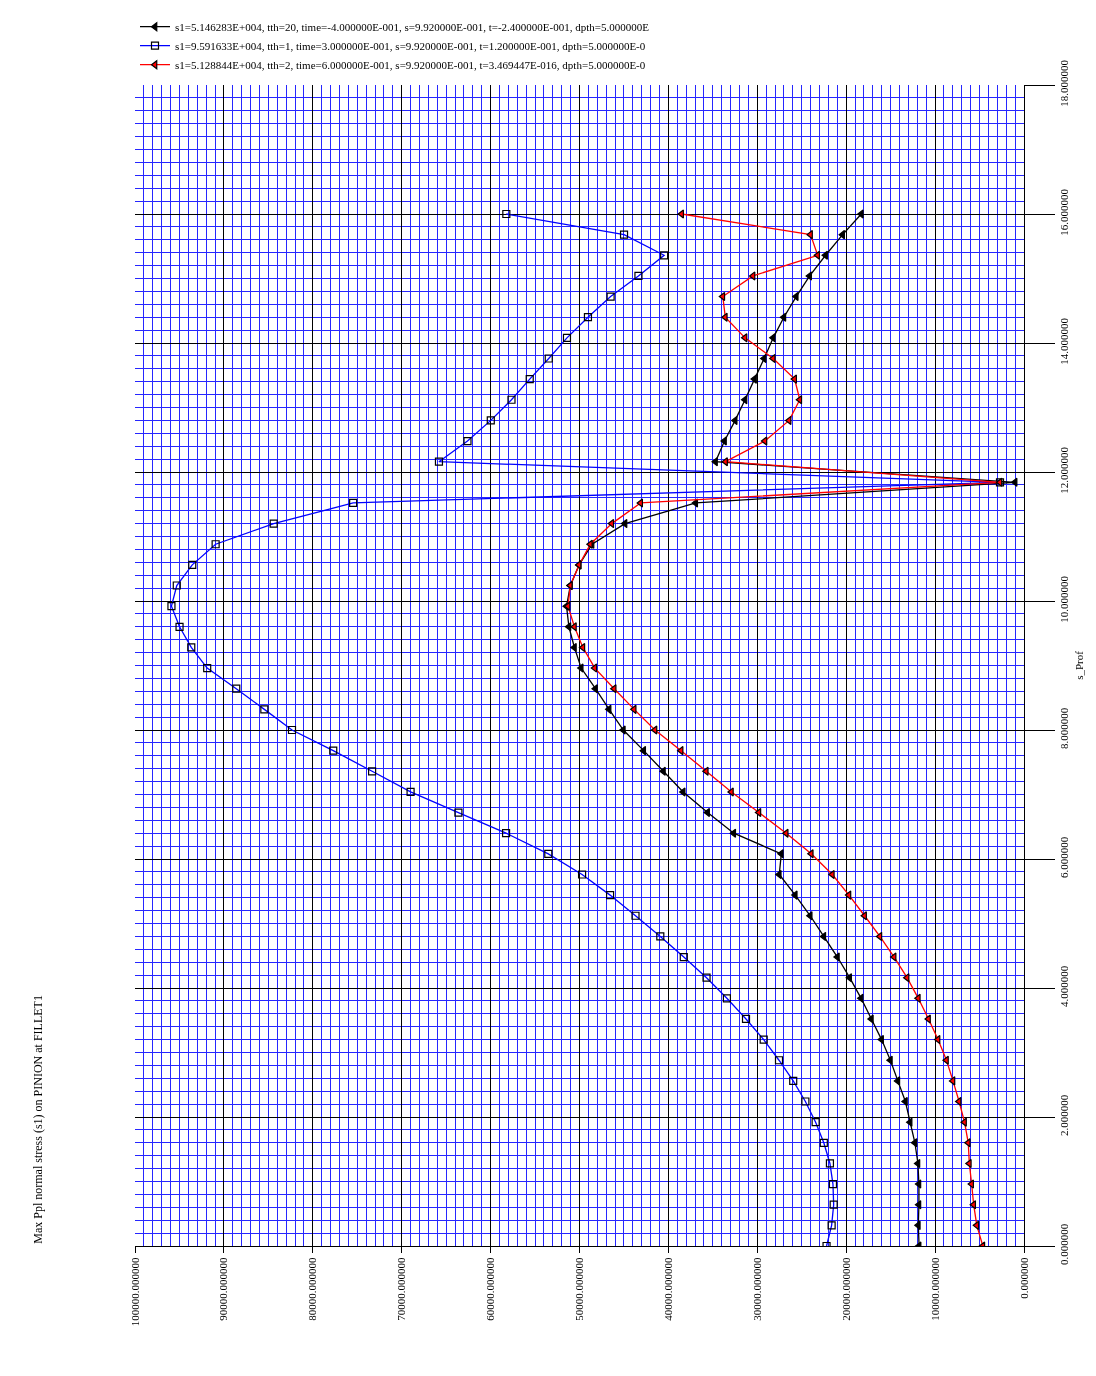 Image resolution: width=1096 pixels, height=1376 pixels. What do you see at coordinates (1064, 857) in the screenshot?
I see `y-tick-label: 6.000000` at bounding box center [1064, 857].